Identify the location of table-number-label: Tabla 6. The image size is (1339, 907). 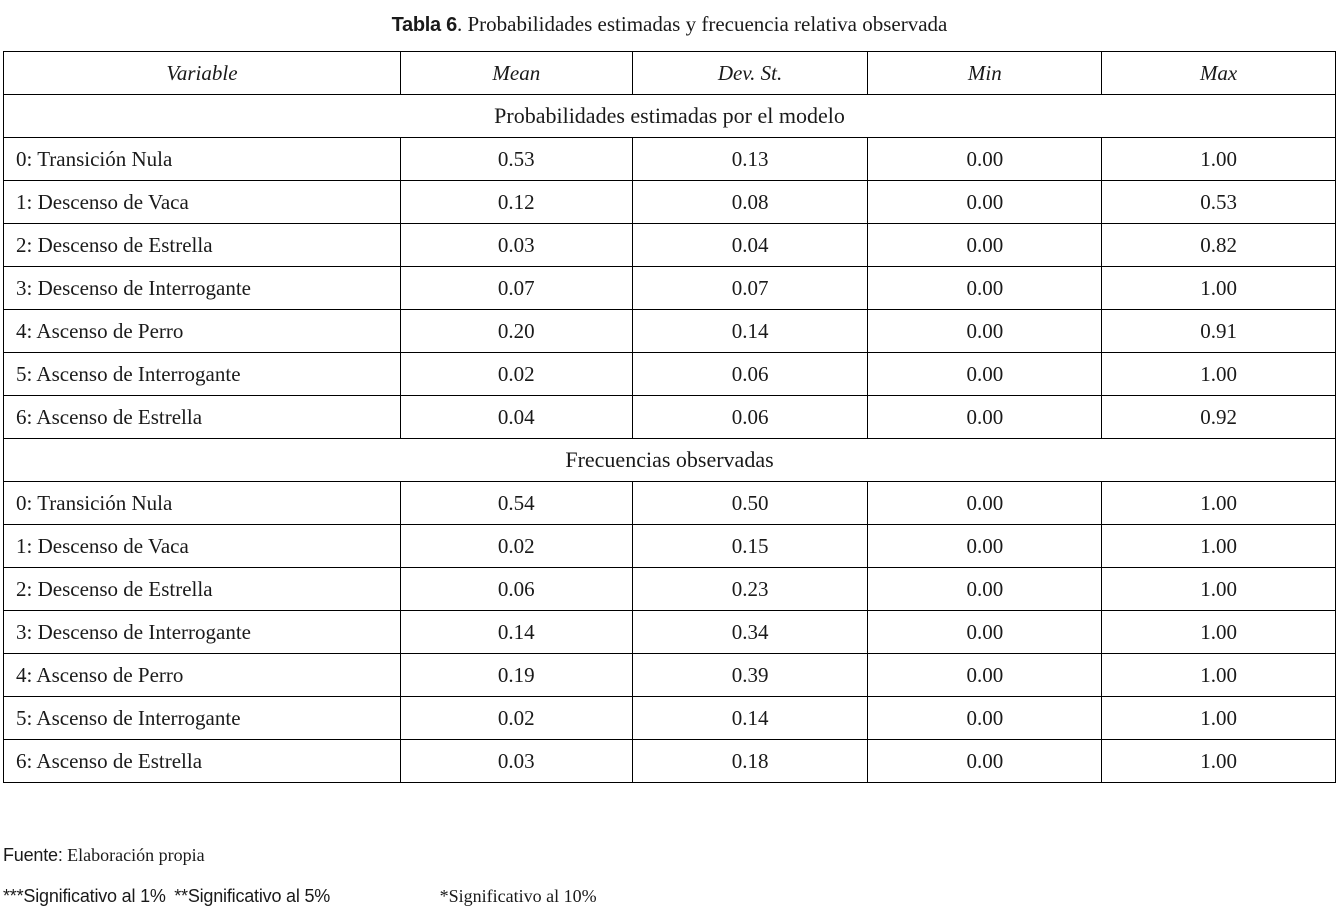
(424, 25).